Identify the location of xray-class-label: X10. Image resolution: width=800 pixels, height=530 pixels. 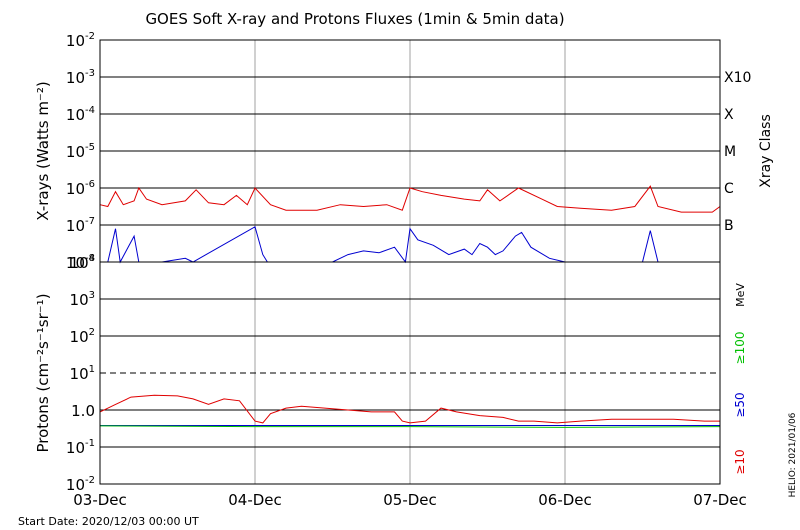
(737, 78).